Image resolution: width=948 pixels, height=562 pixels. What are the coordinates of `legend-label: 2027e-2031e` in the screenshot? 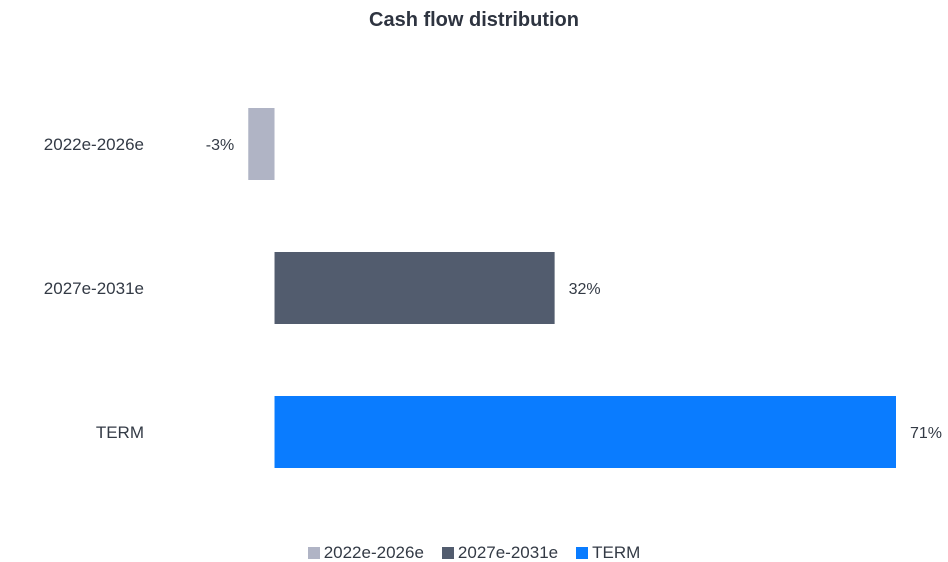 It's located at (508, 552).